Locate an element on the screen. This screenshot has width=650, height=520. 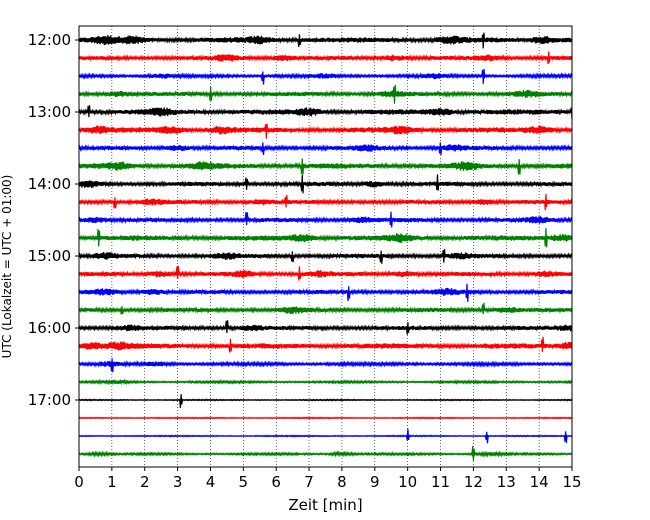
x-tick-label: 3 is located at coordinates (178, 482).